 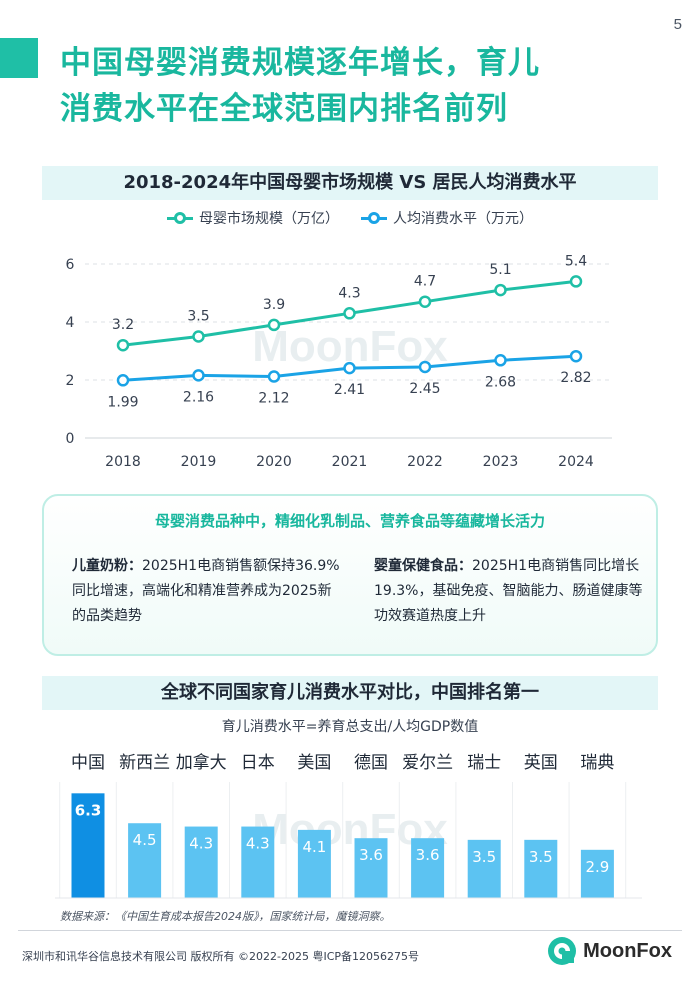 What do you see at coordinates (198, 317) in the screenshot?
I see `market-size-data-label: 3.5` at bounding box center [198, 317].